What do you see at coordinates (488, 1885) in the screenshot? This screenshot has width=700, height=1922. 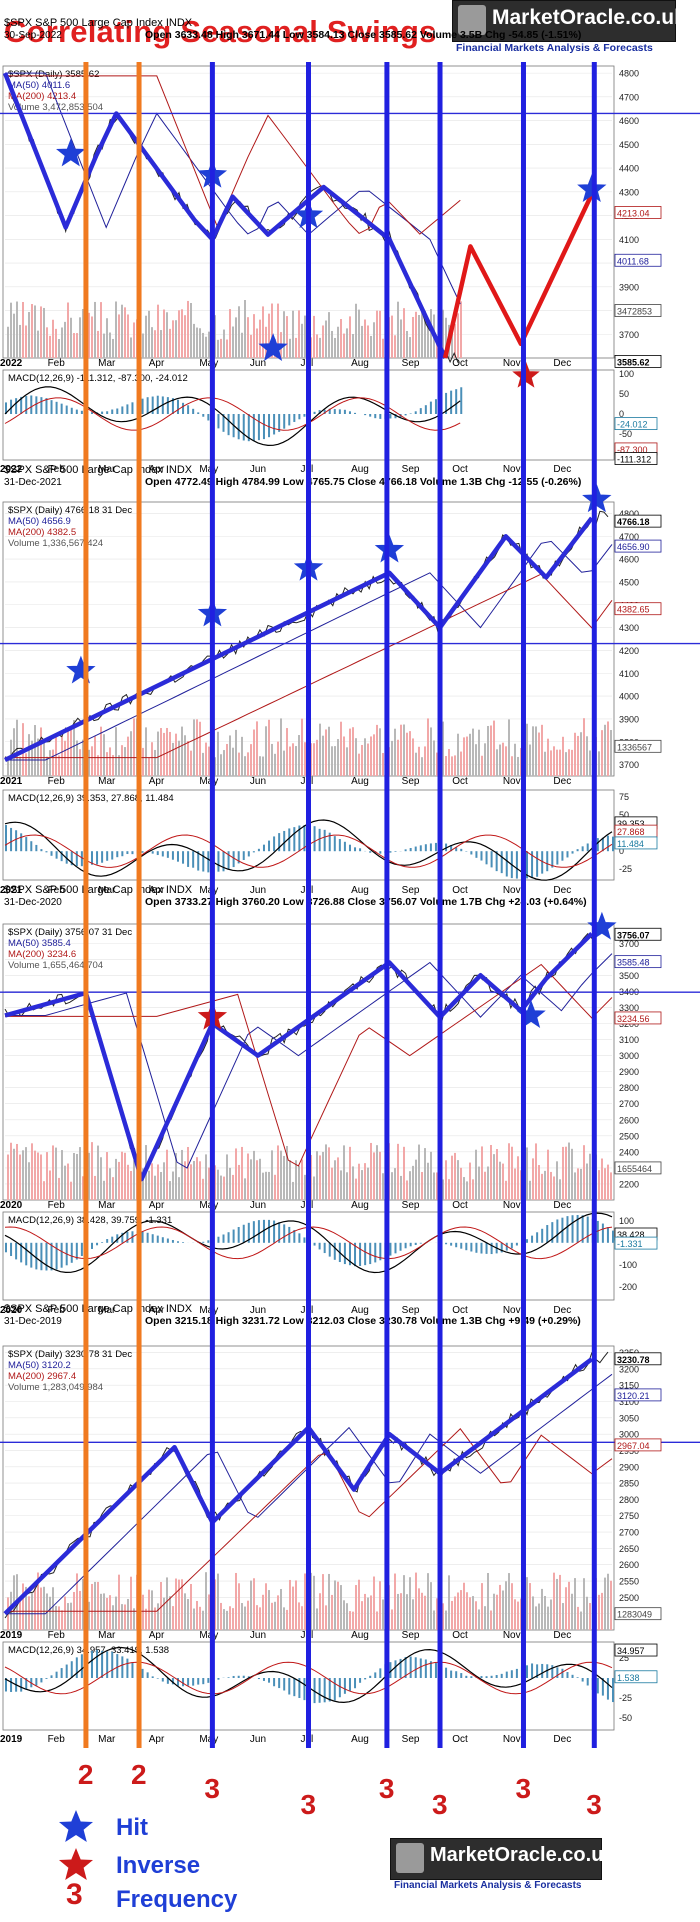 I see `logo-tagline-bottom: Financial Markets Analysis & Forecasts` at bounding box center [488, 1885].